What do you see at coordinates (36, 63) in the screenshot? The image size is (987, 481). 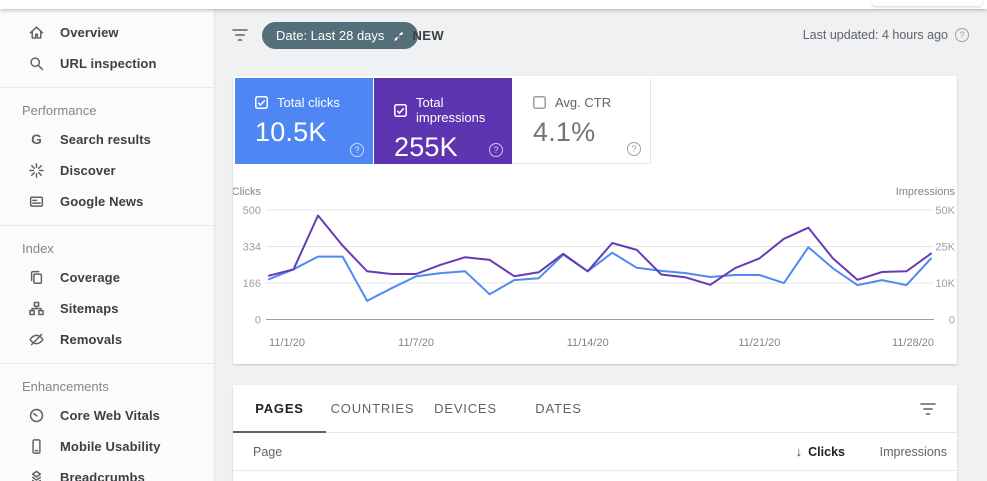 I see `search-icon` at bounding box center [36, 63].